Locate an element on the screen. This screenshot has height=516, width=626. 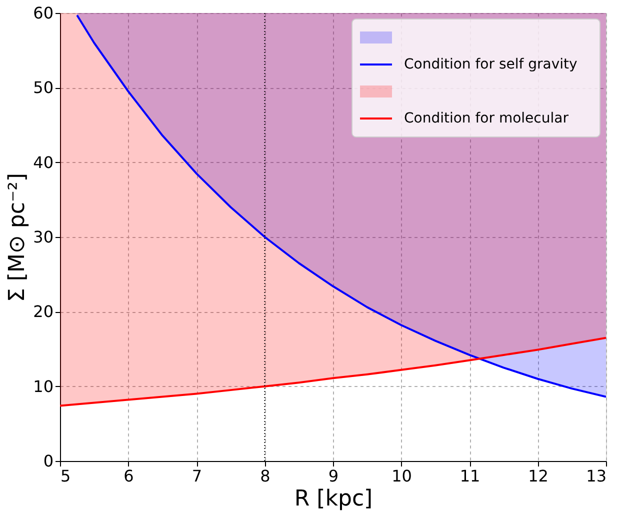
x-tick-label: 6 is located at coordinates (129, 476).